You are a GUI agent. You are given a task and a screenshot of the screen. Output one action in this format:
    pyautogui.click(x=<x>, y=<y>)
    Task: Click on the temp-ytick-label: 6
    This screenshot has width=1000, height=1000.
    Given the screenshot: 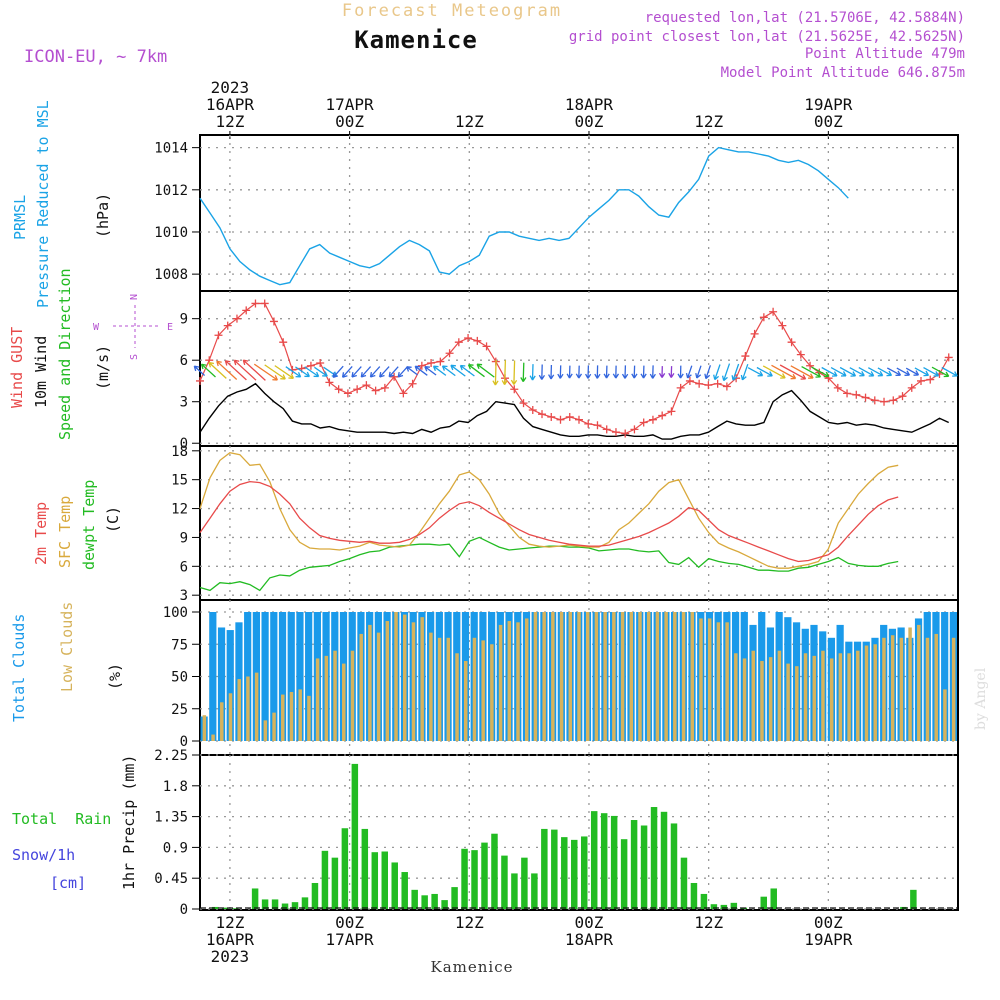 What is the action you would take?
    pyautogui.click(x=184, y=567)
    